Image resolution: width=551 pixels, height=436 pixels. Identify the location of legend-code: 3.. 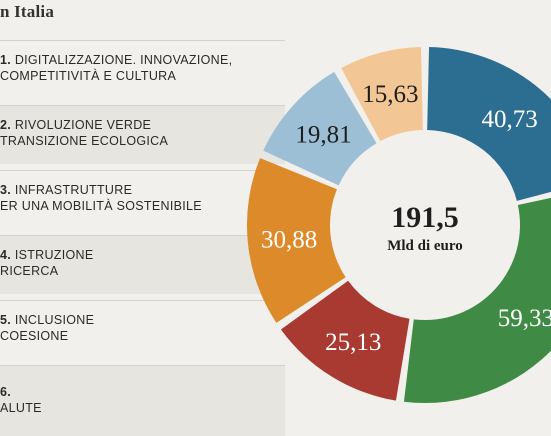
(6, 190).